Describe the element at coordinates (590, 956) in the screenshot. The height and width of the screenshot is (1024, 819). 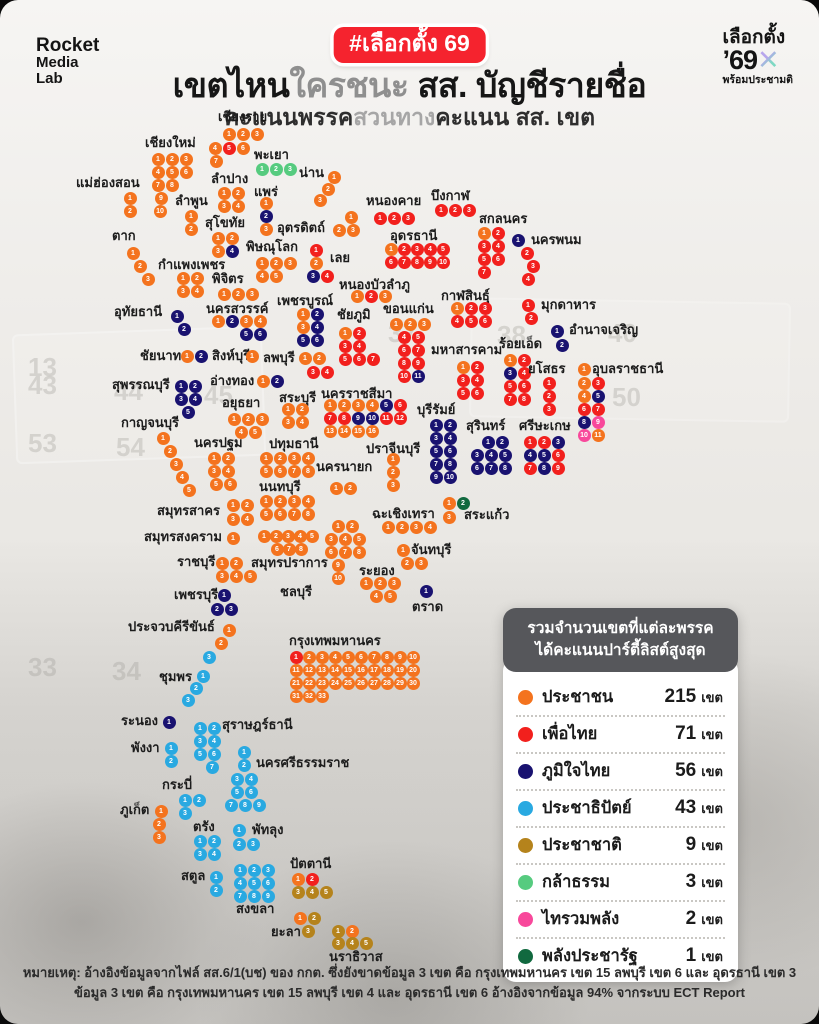
I see `party-name: พลังประชารัฐ` at that location.